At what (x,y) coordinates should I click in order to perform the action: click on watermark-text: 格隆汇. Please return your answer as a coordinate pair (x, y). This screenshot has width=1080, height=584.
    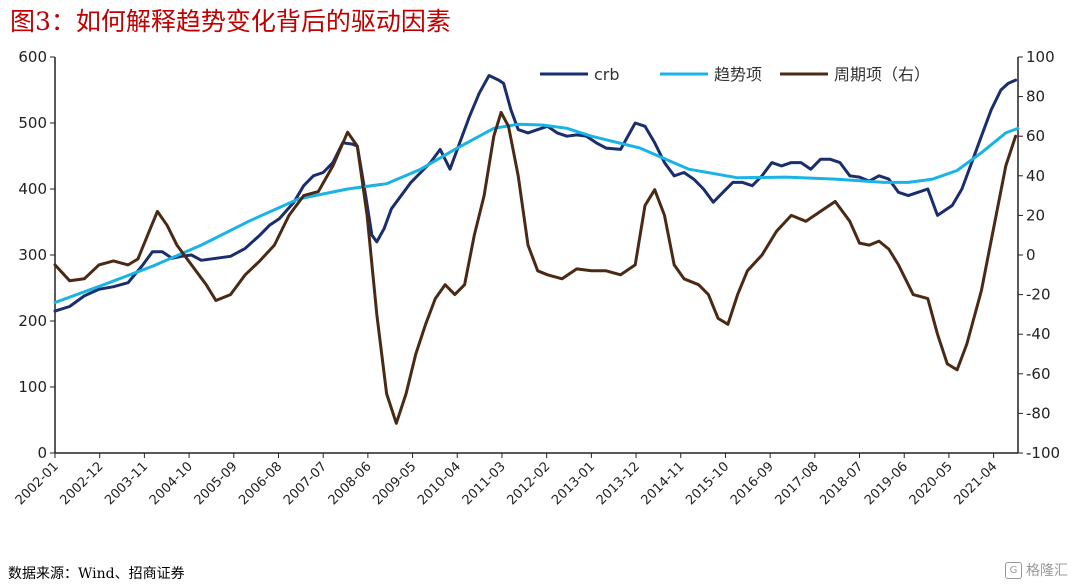
    Looking at the image, I should click on (1047, 571).